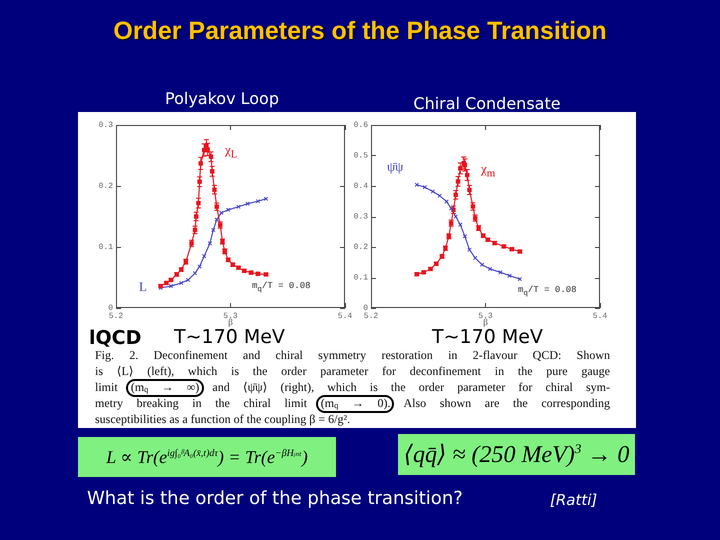 This screenshot has width=720, height=540. What do you see at coordinates (488, 171) in the screenshot?
I see `series-label: χ$_{m}$` at bounding box center [488, 171].